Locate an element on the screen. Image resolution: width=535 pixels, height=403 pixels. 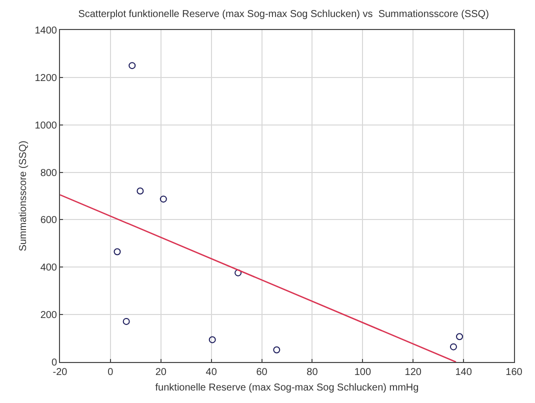
x-tick-label: 0 is located at coordinates (111, 372).